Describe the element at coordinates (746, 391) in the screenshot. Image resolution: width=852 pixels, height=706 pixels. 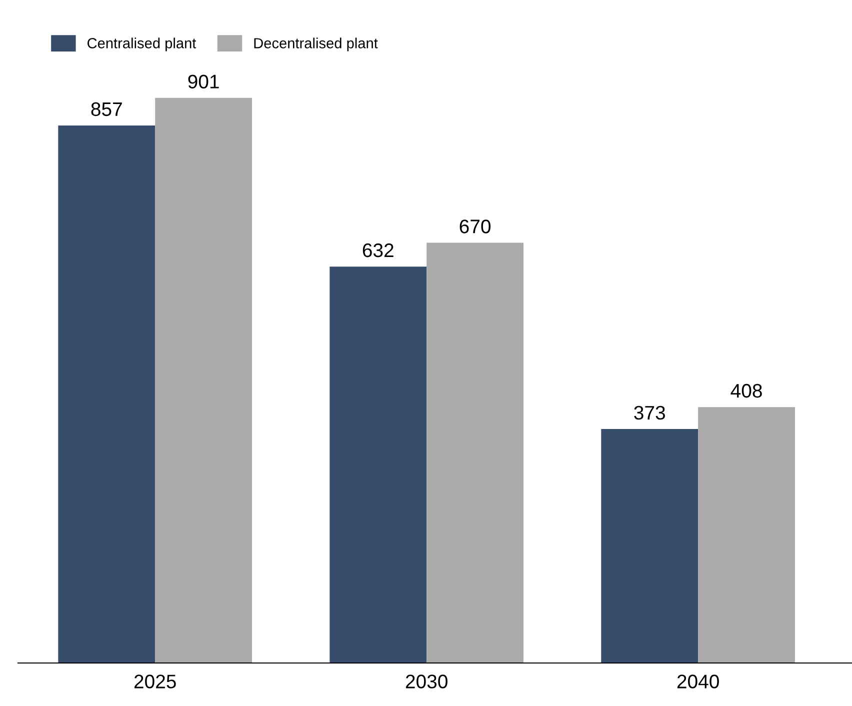
I see `data-label: 408` at that location.